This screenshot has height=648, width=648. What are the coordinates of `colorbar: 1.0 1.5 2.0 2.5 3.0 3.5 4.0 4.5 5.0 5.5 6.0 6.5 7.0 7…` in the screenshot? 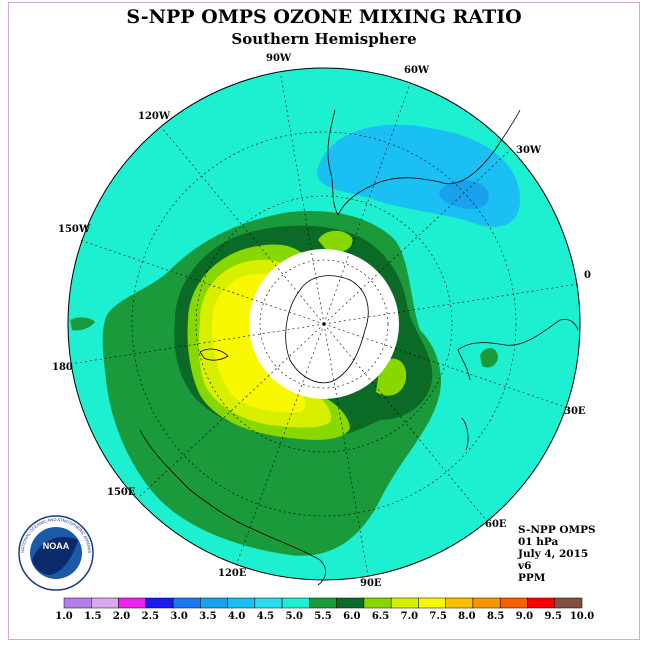 It's located at (324, 609).